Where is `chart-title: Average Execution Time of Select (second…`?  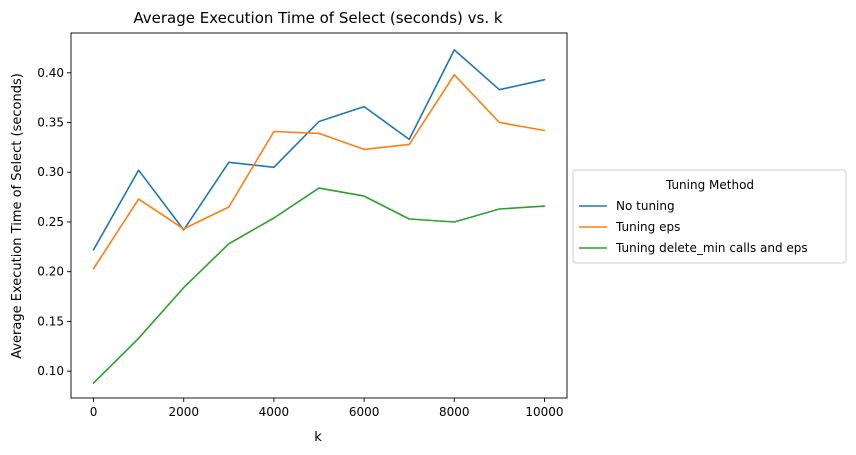 chart-title: Average Execution Time of Select (second… is located at coordinates (317, 18).